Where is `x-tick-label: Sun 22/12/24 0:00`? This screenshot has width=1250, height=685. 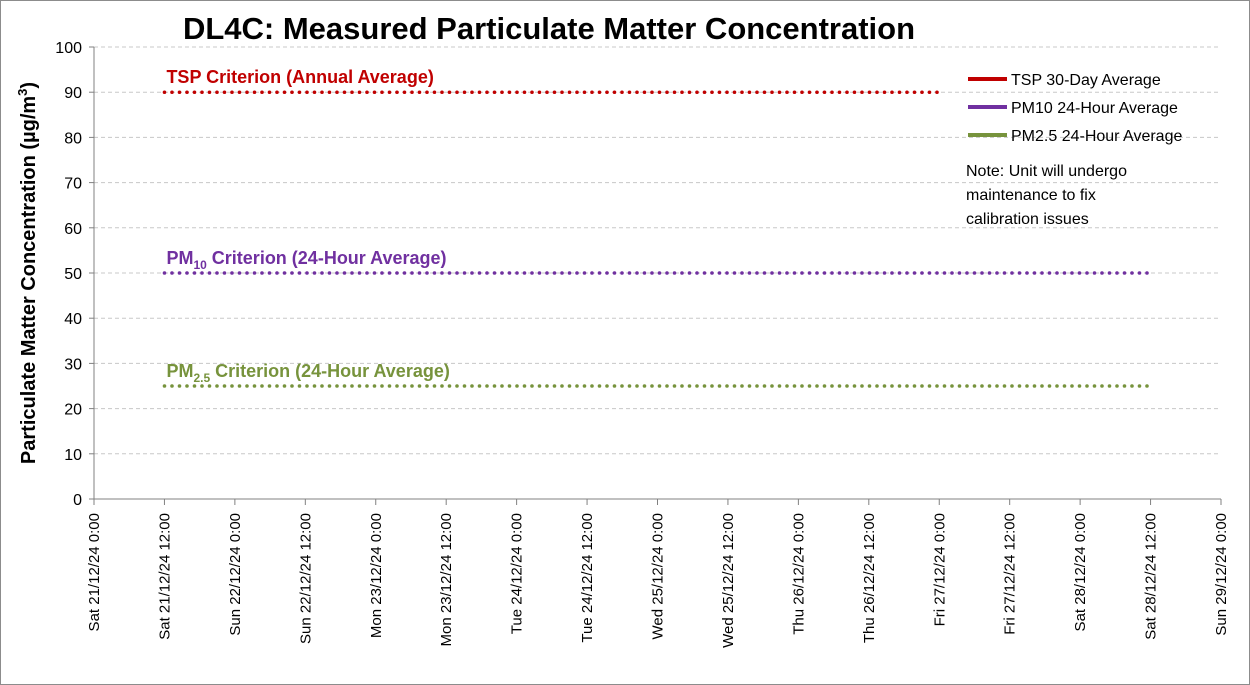 x-tick-label: Sun 22/12/24 0:00 is located at coordinates (235, 574).